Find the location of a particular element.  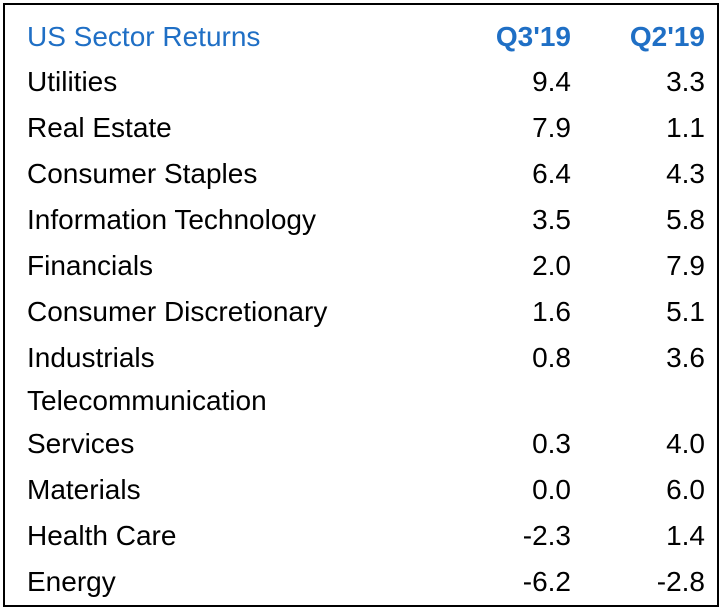

sector-label: Utilities is located at coordinates (72, 81).